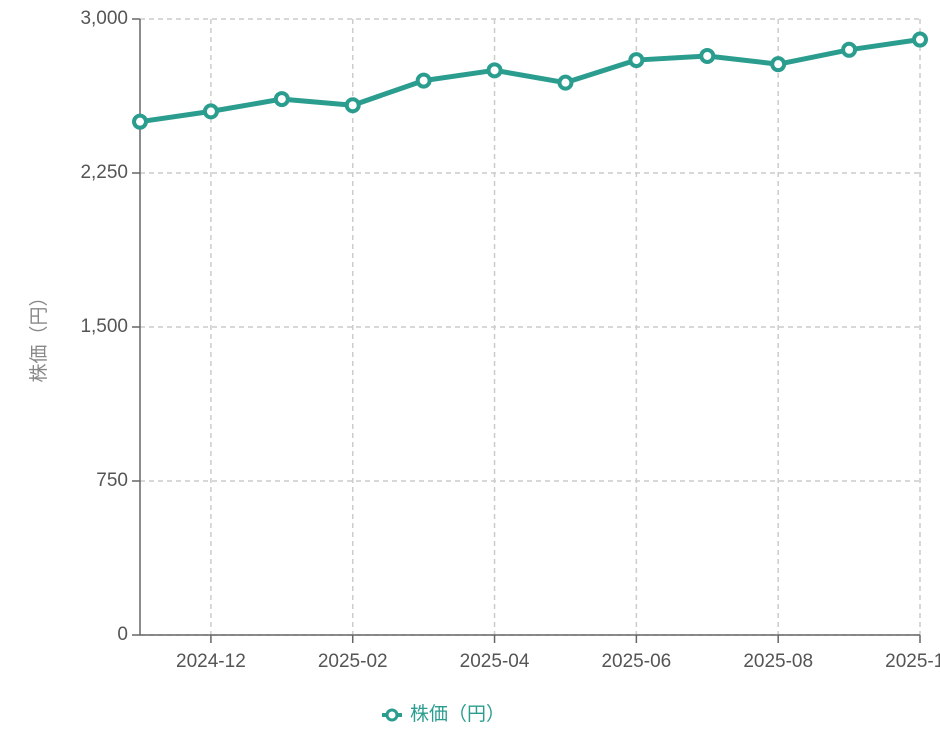 This screenshot has width=940, height=752. Describe the element at coordinates (211, 661) in the screenshot. I see `x-tick-label: 2024-12` at that location.